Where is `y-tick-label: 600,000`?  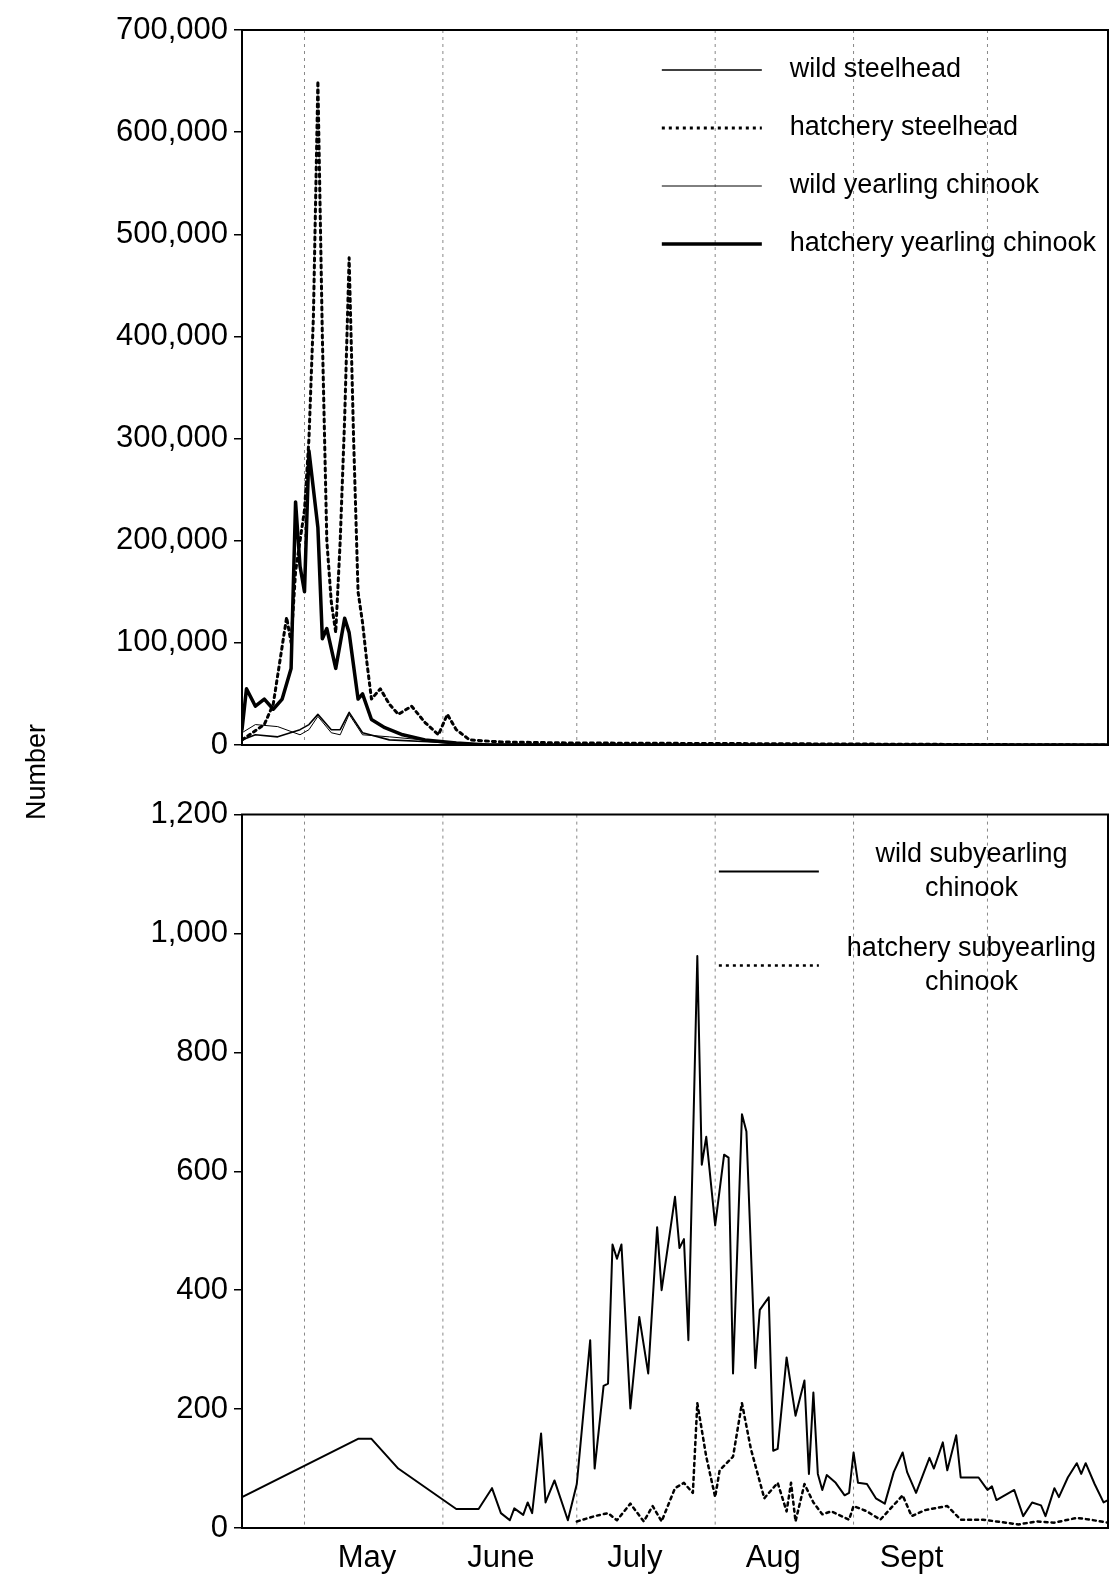 y-tick-label: 600,000 is located at coordinates (171, 130).